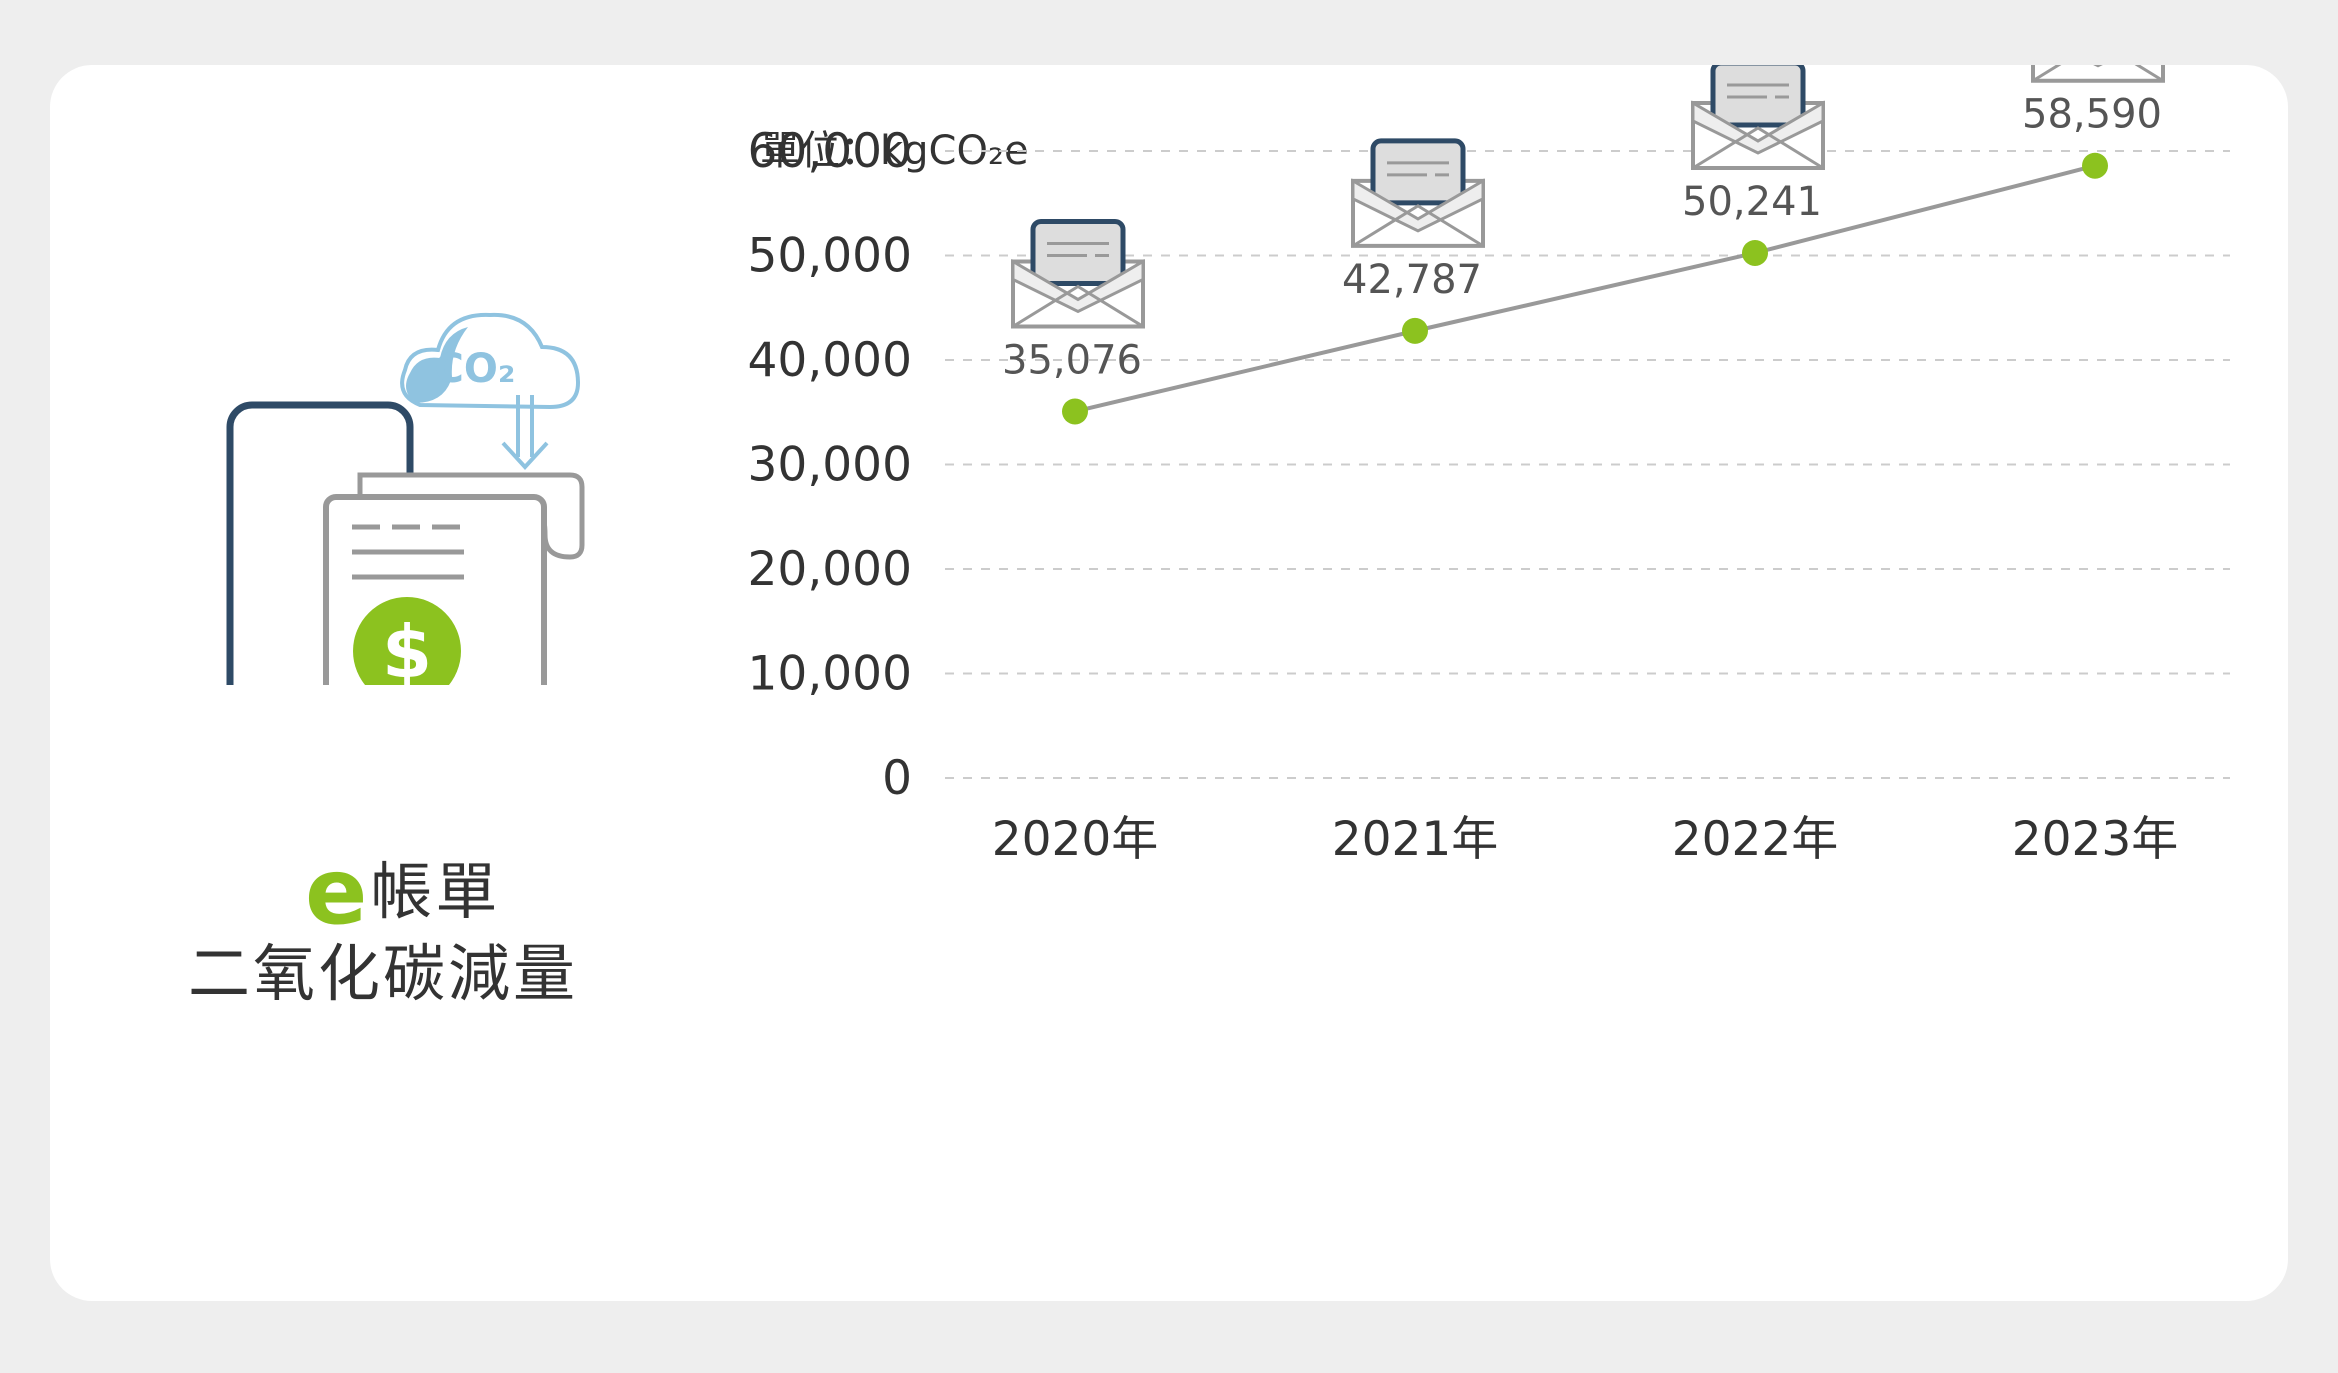 This screenshot has width=2338, height=1373. I want to click on y-tick-label: 30,000, so click(830, 465).